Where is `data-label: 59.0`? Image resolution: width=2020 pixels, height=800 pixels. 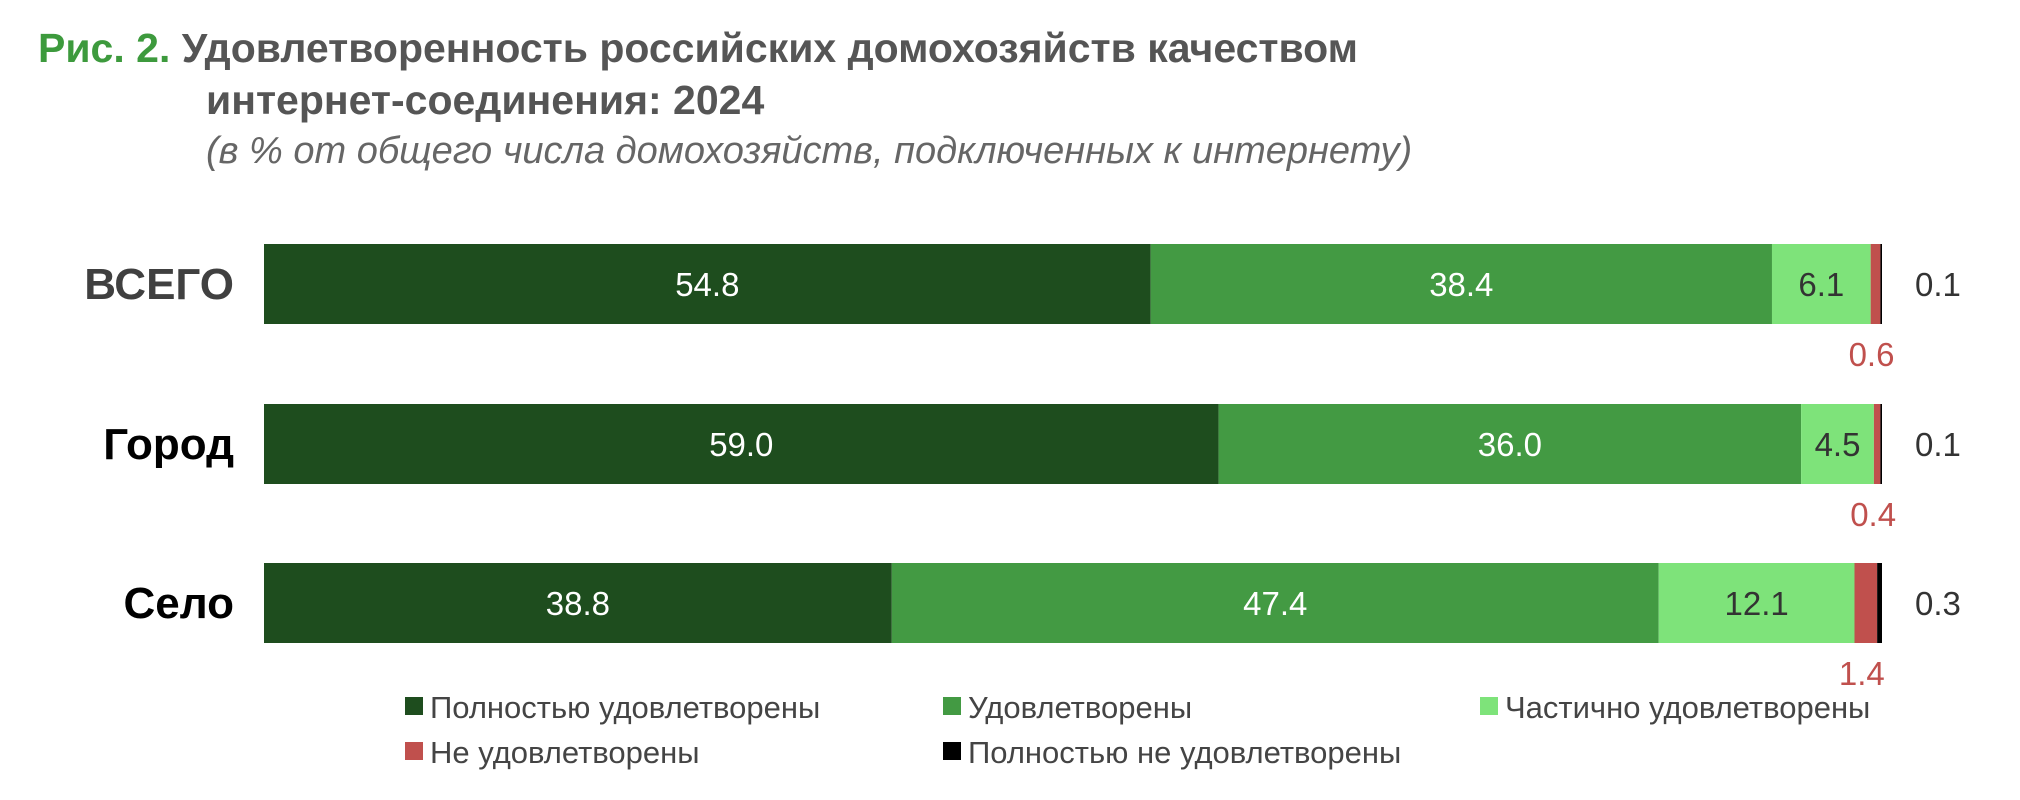 data-label: 59.0 is located at coordinates (741, 444).